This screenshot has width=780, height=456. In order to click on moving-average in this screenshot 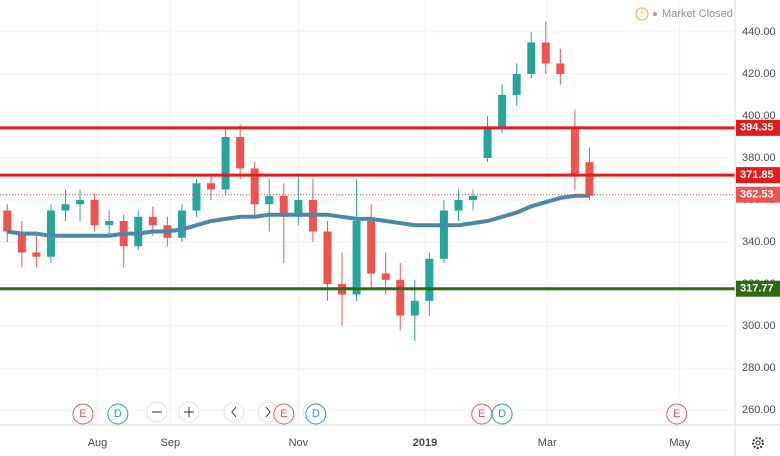, I will do `click(298, 215)`.